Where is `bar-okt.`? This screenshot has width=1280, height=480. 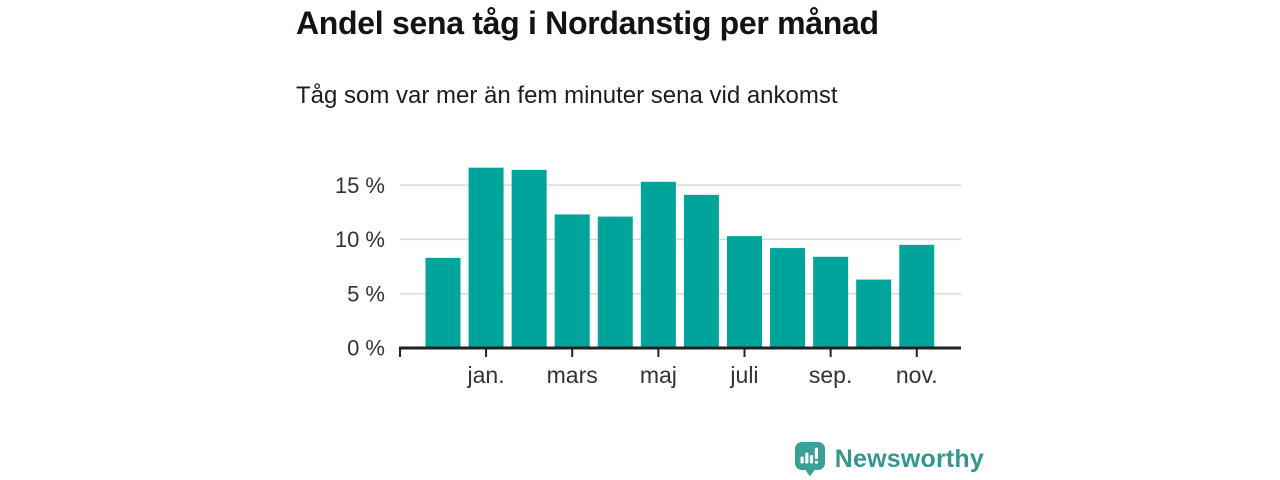
bar-okt. is located at coordinates (874, 313).